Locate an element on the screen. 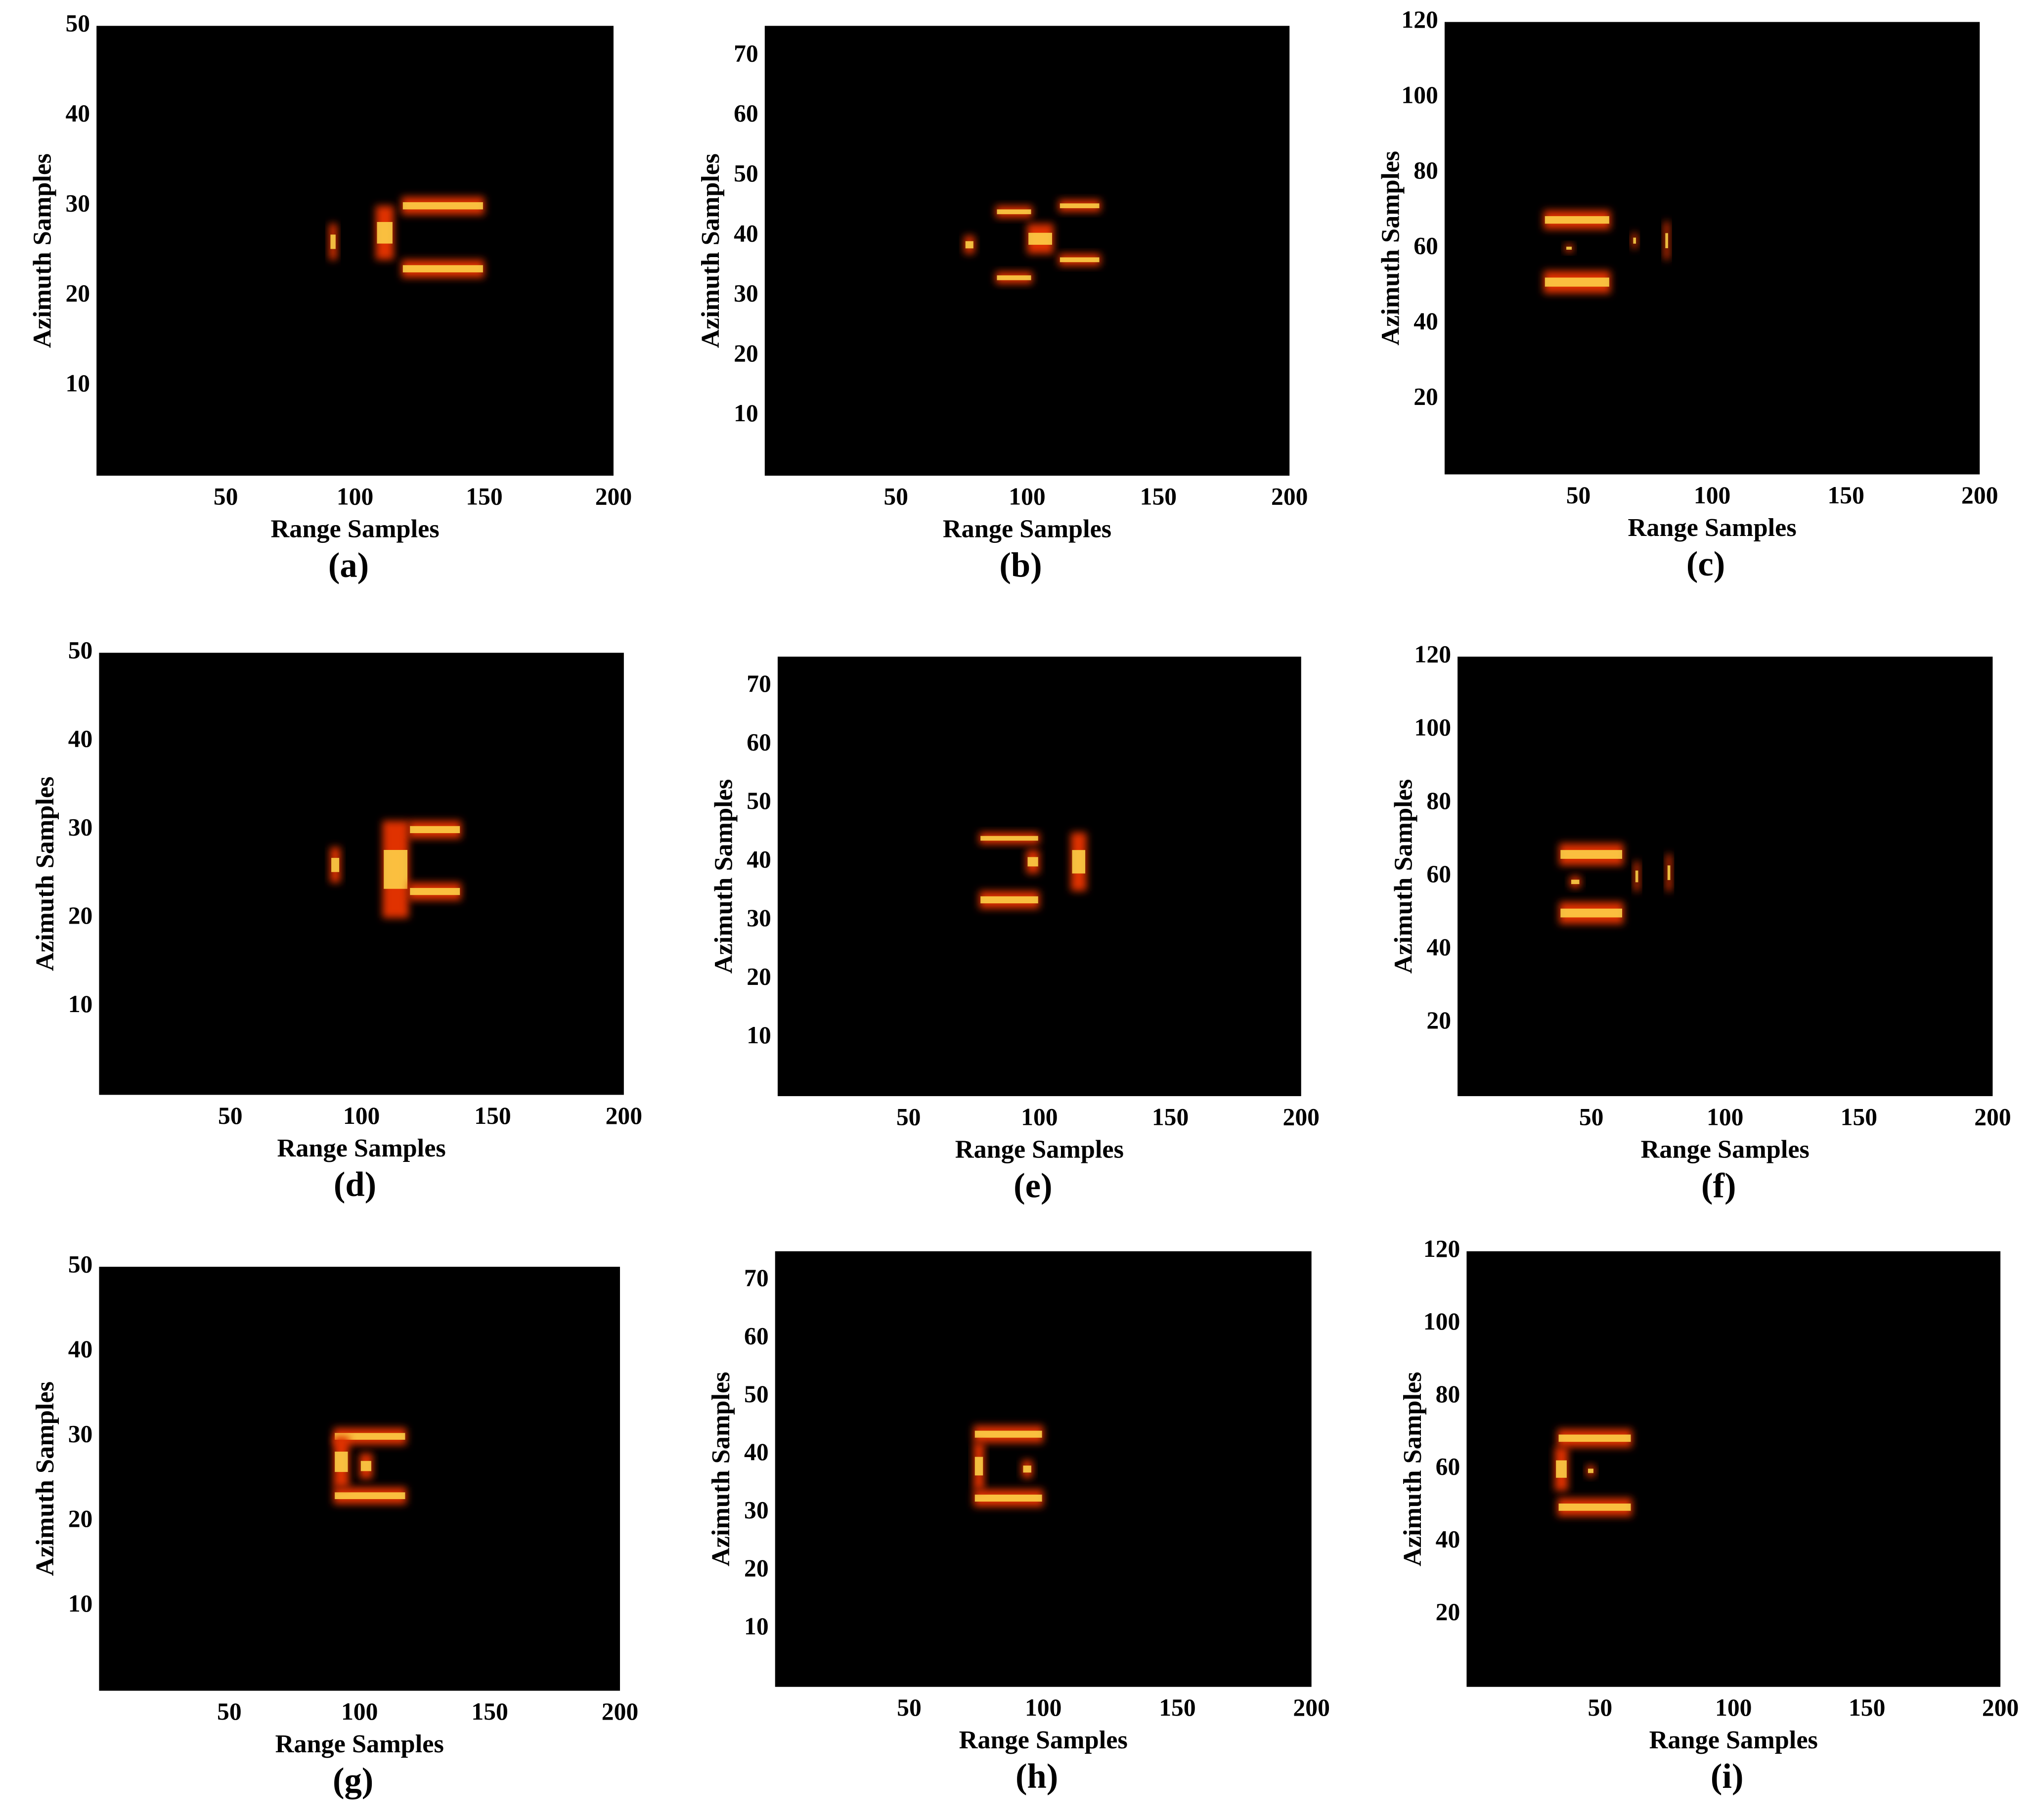 This screenshot has width=2031, height=1820. y-tick-label: 70 is located at coordinates (746, 53).